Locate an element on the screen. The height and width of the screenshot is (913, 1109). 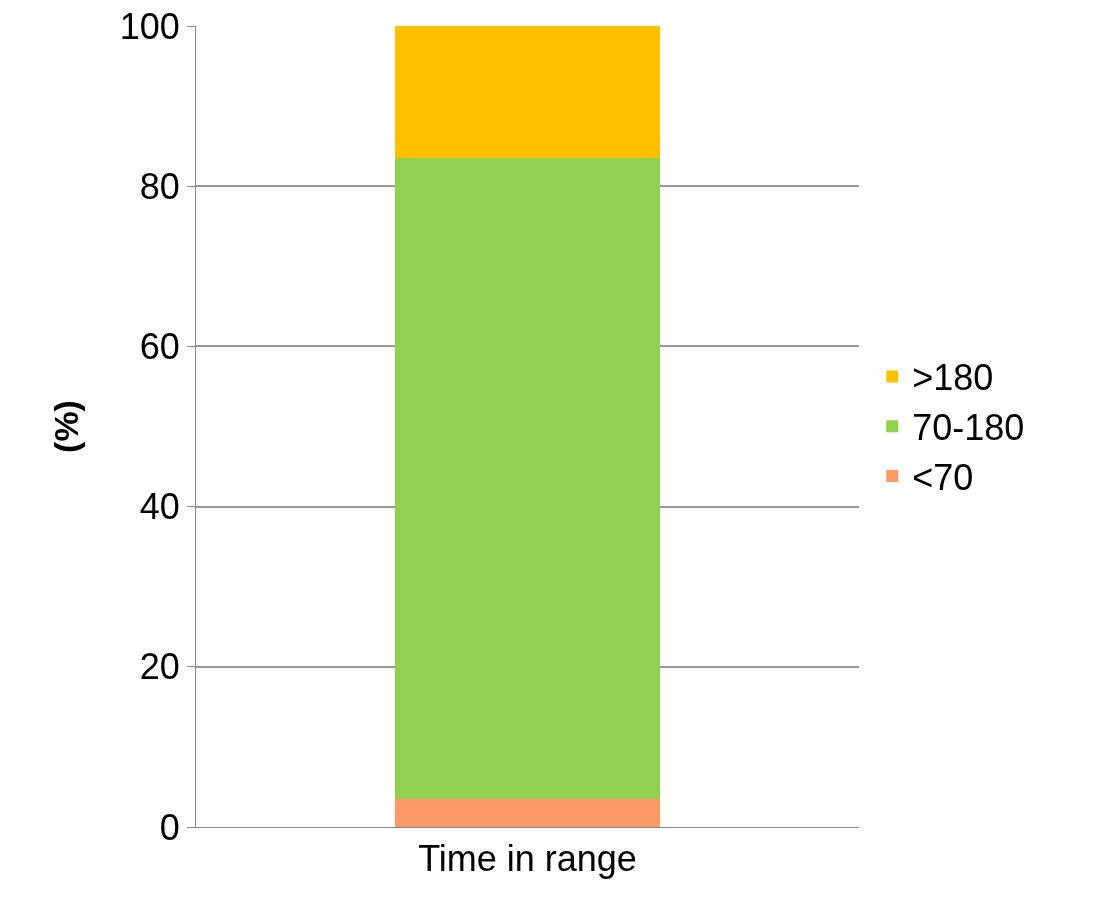
y-axis-title: (%) is located at coordinates (66, 426).